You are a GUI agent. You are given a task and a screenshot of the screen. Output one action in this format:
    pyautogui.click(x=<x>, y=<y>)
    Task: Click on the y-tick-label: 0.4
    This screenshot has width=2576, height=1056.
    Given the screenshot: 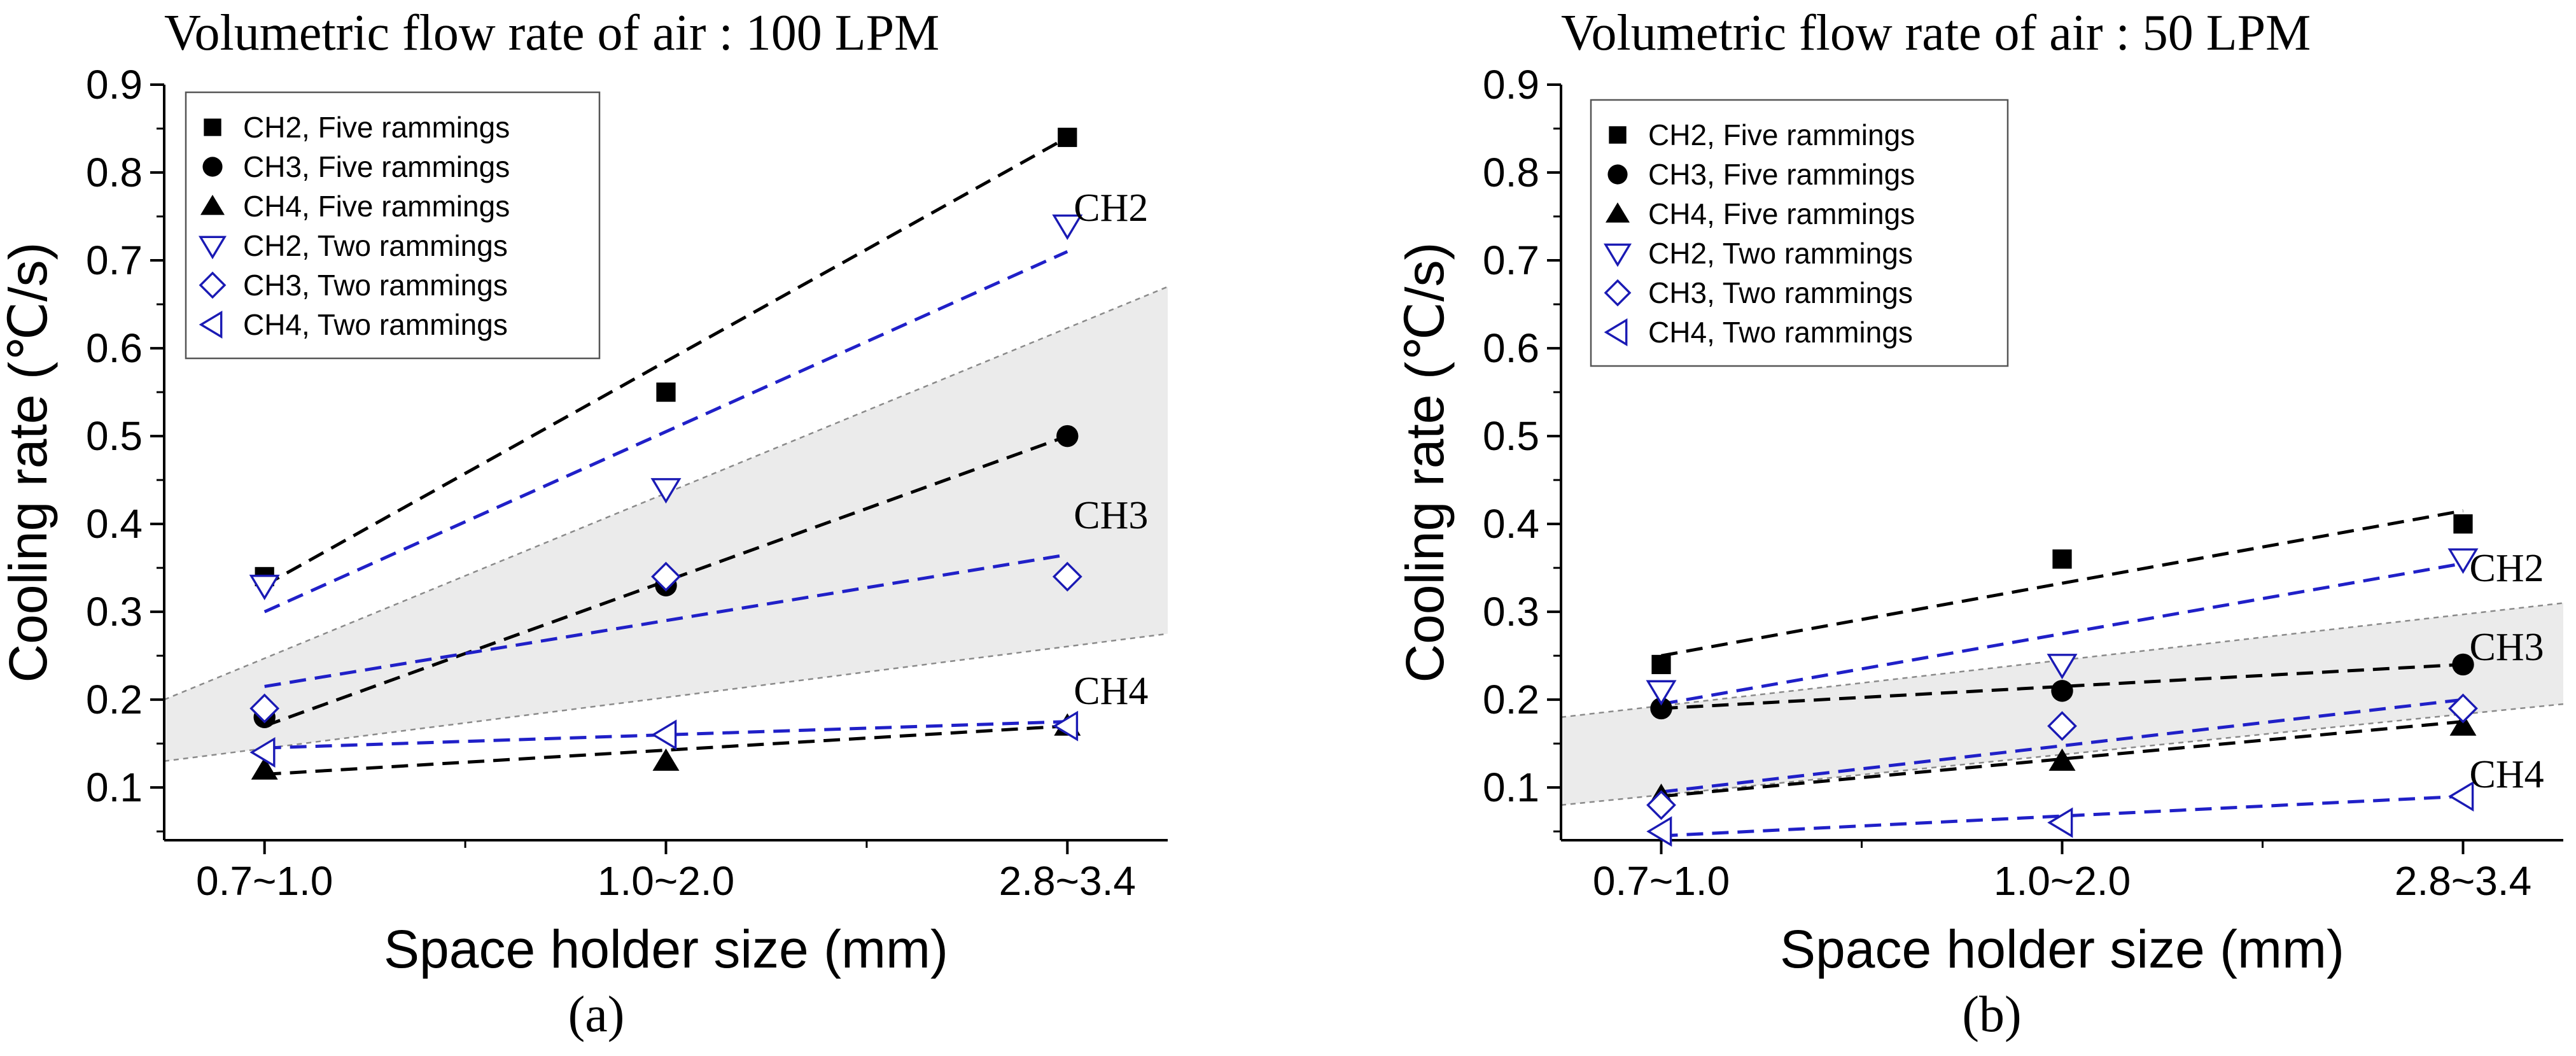 What is the action you would take?
    pyautogui.click(x=114, y=524)
    